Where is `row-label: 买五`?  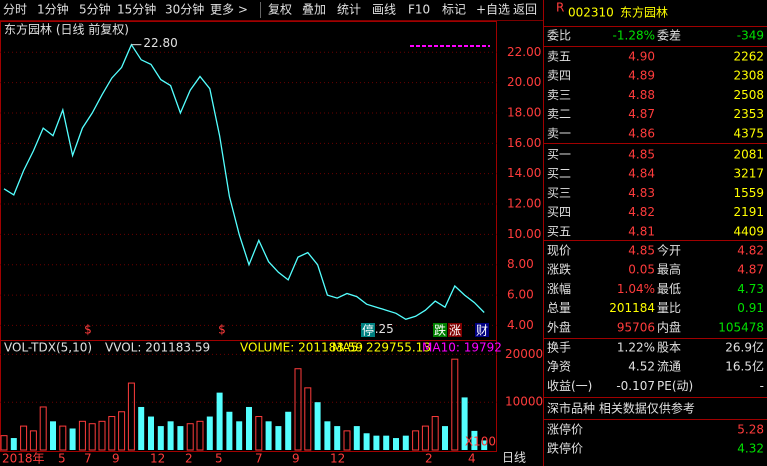
row-label: 买五 is located at coordinates (559, 231).